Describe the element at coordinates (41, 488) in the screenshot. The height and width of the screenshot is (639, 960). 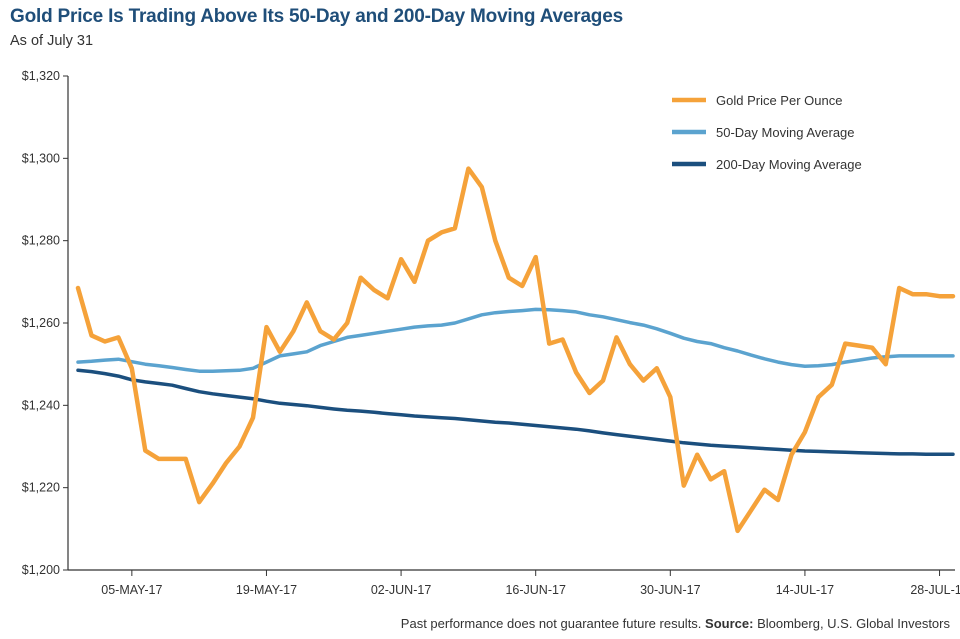
I see `y-tick-label: $1,220` at that location.